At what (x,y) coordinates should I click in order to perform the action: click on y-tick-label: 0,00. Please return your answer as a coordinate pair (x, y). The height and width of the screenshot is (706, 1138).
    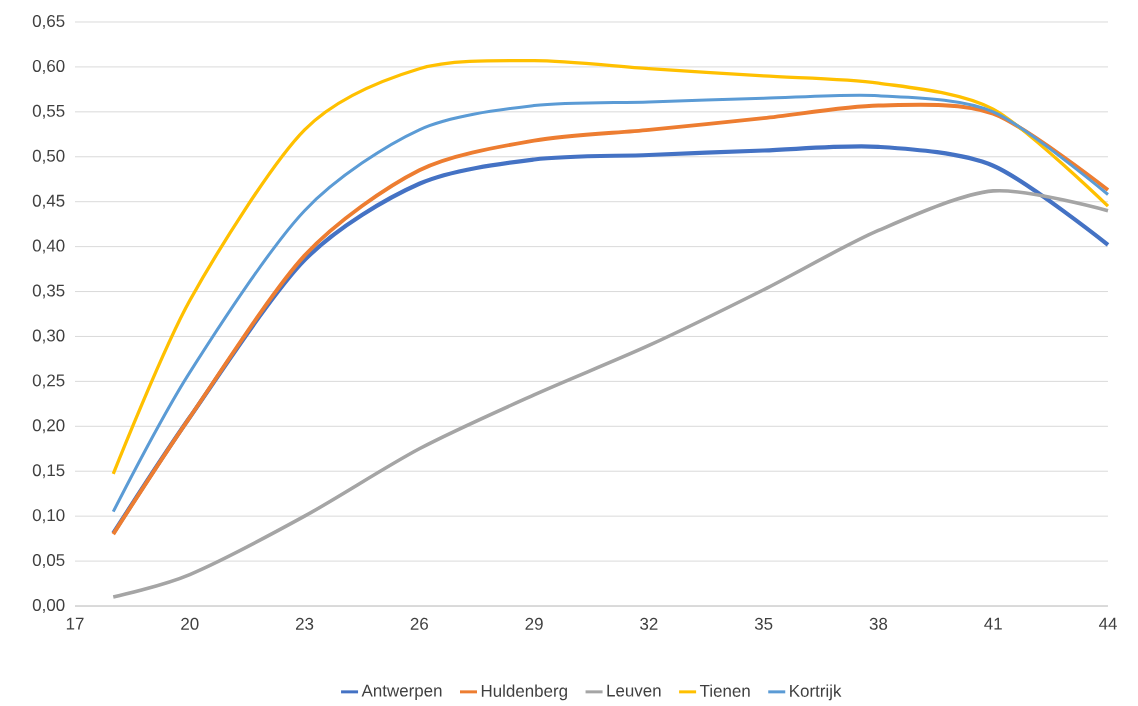
    Looking at the image, I should click on (48, 606).